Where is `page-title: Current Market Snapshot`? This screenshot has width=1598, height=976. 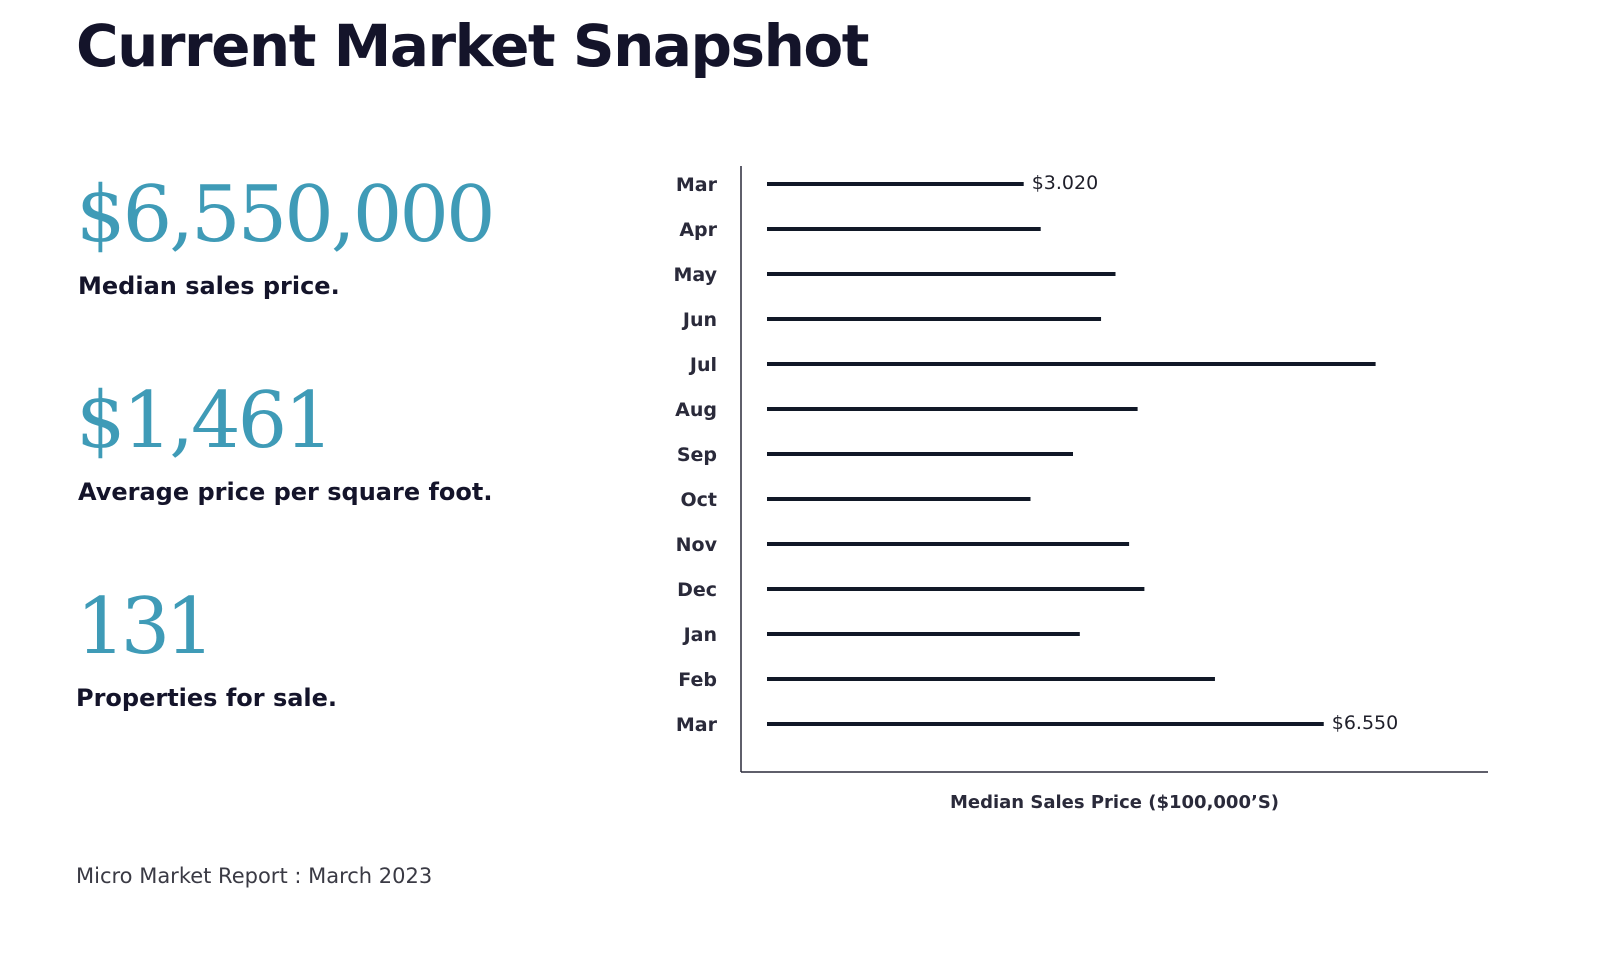 page-title: Current Market Snapshot is located at coordinates (472, 46).